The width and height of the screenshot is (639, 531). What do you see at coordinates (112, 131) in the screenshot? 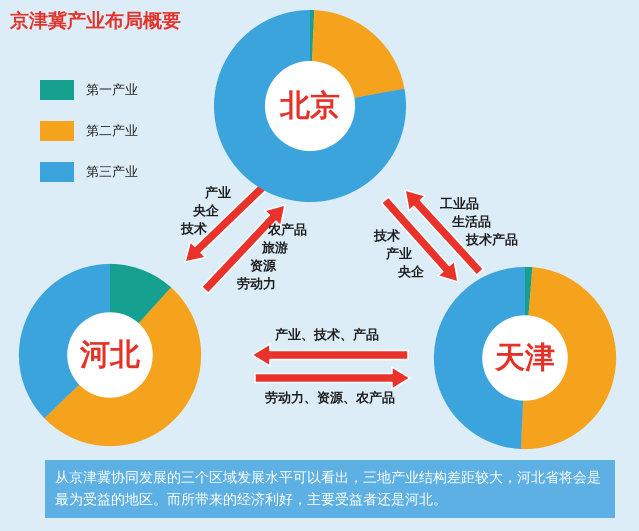
I see `legend-label: 第二产业` at bounding box center [112, 131].